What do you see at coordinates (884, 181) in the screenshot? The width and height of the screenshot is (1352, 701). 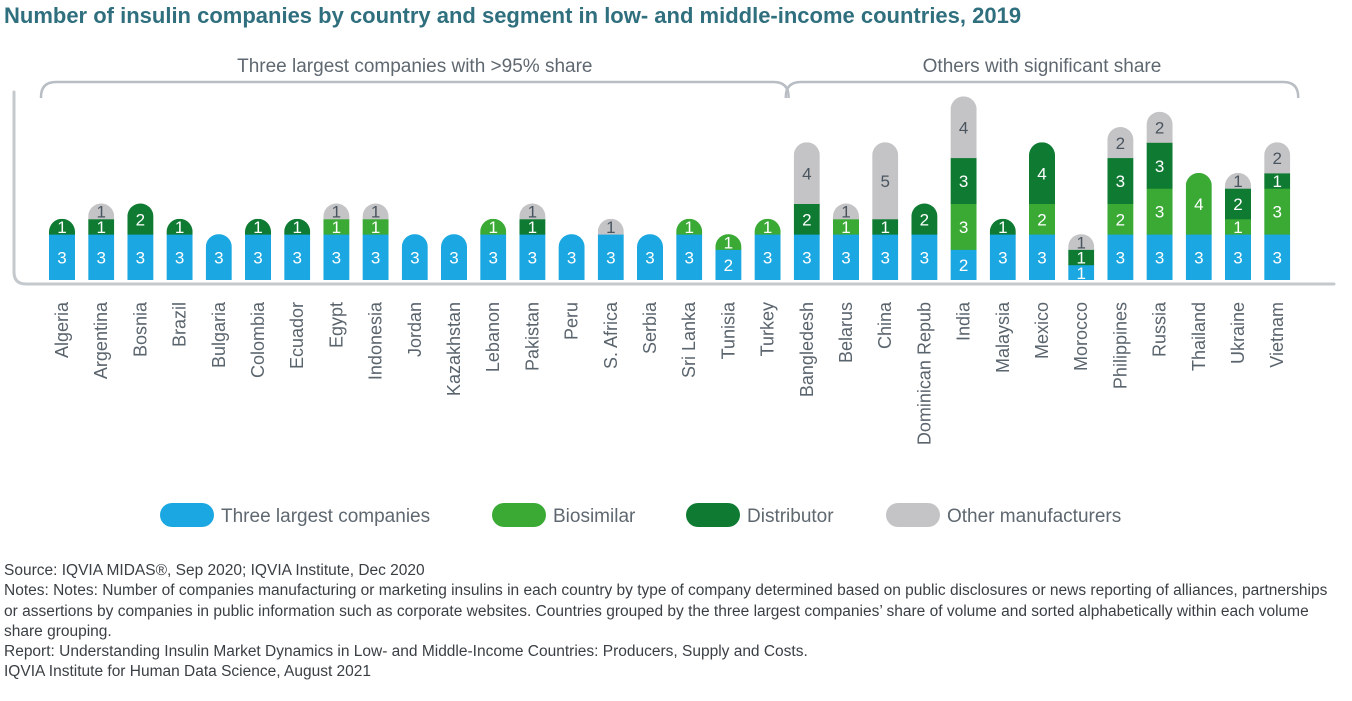 I see `data-label: 5` at bounding box center [884, 181].